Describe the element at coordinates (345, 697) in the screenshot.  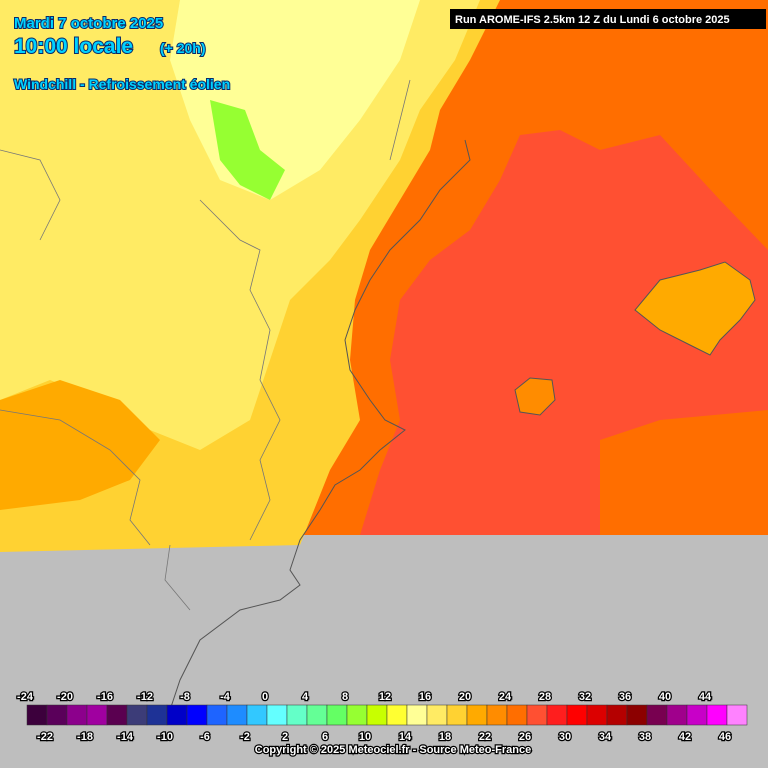
I see `legend-label: 8` at that location.